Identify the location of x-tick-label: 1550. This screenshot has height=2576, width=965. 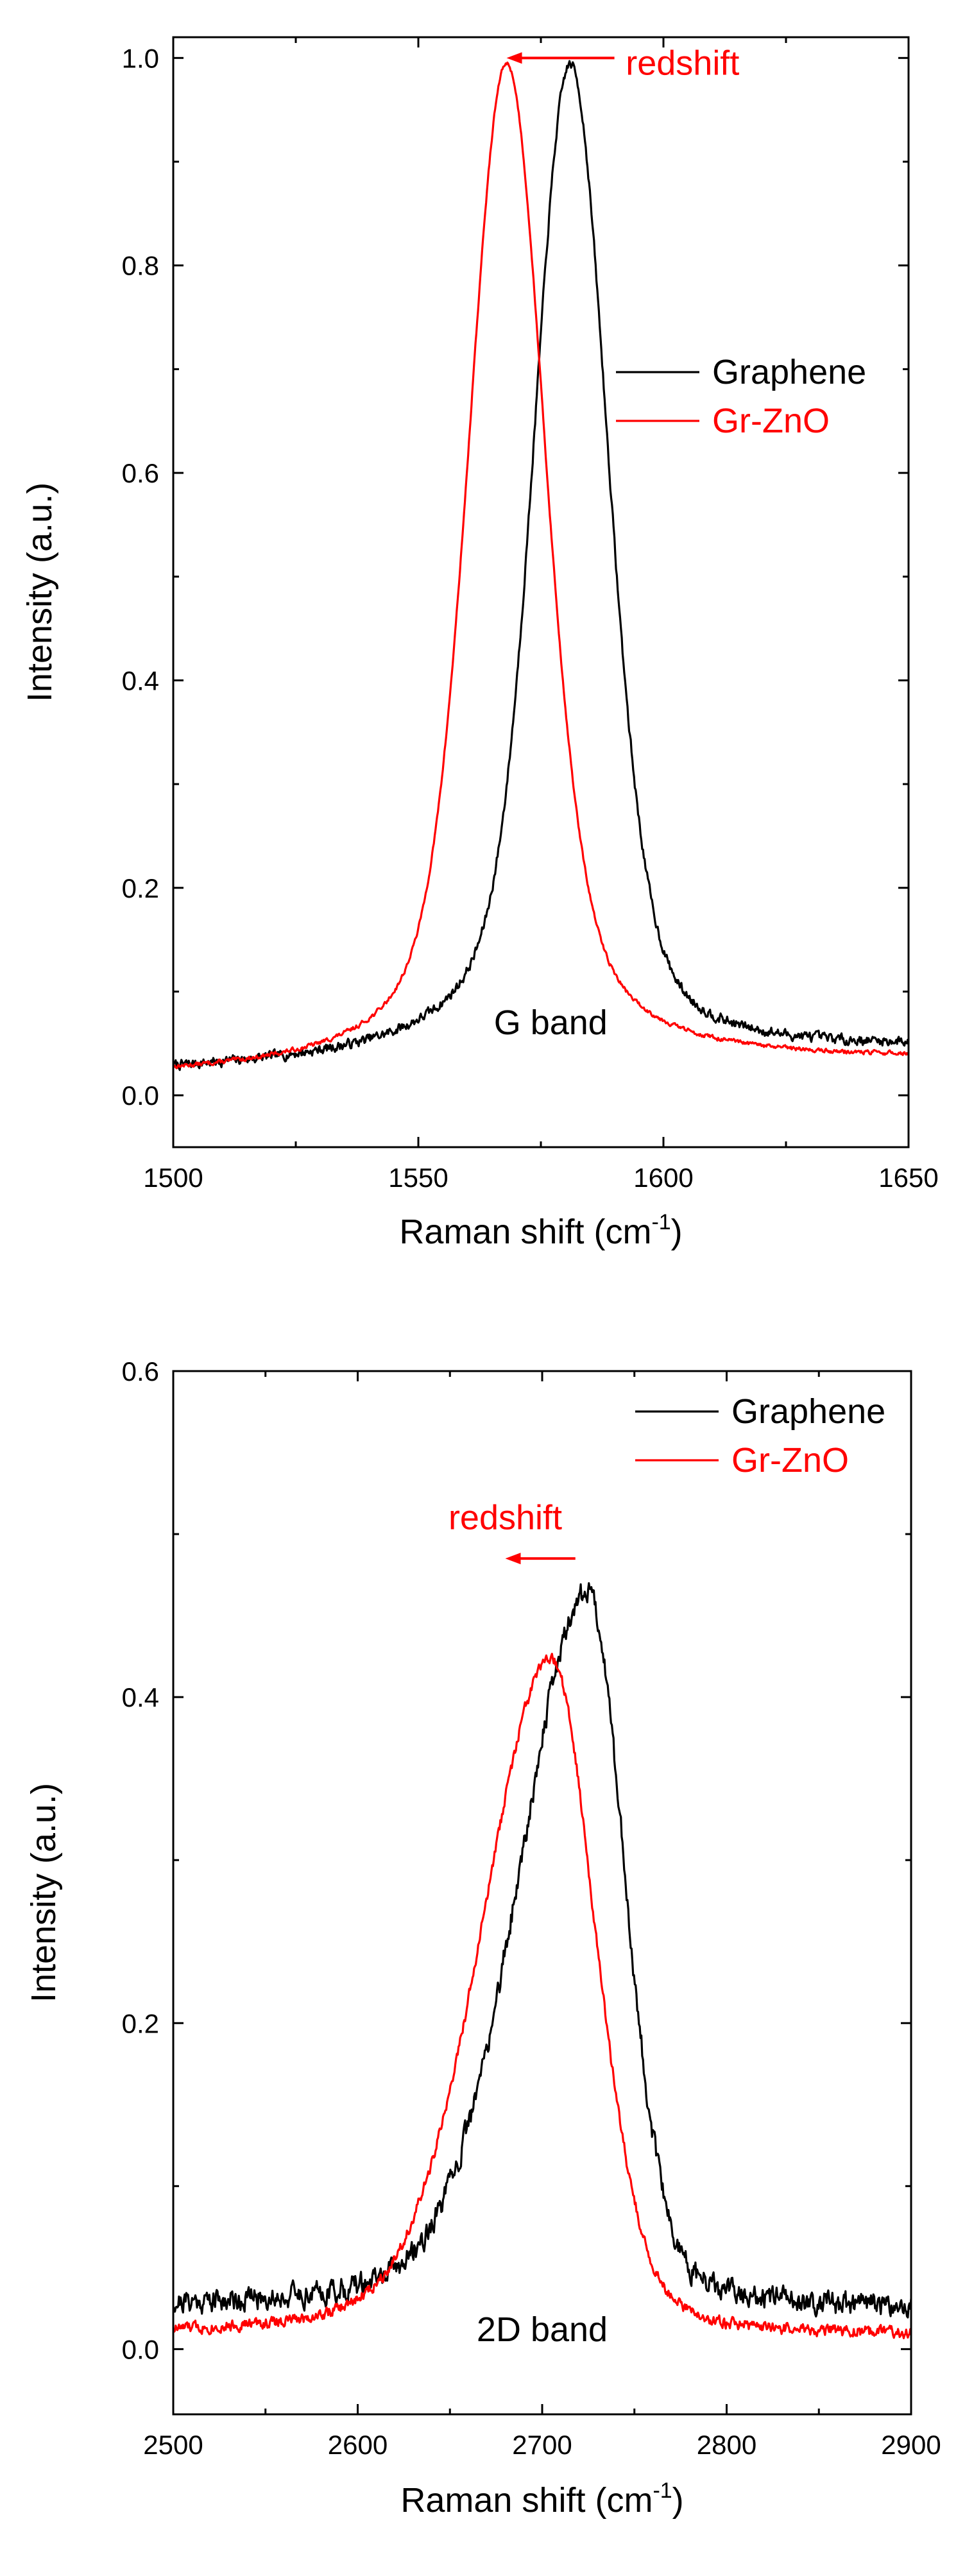
(418, 1178).